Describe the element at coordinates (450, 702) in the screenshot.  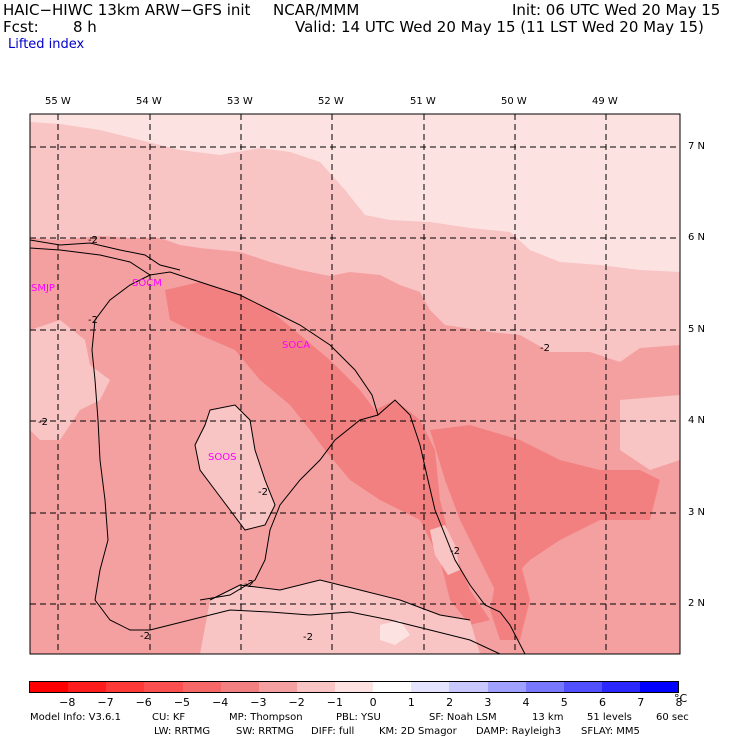
I see `colorbar-label: 2` at that location.